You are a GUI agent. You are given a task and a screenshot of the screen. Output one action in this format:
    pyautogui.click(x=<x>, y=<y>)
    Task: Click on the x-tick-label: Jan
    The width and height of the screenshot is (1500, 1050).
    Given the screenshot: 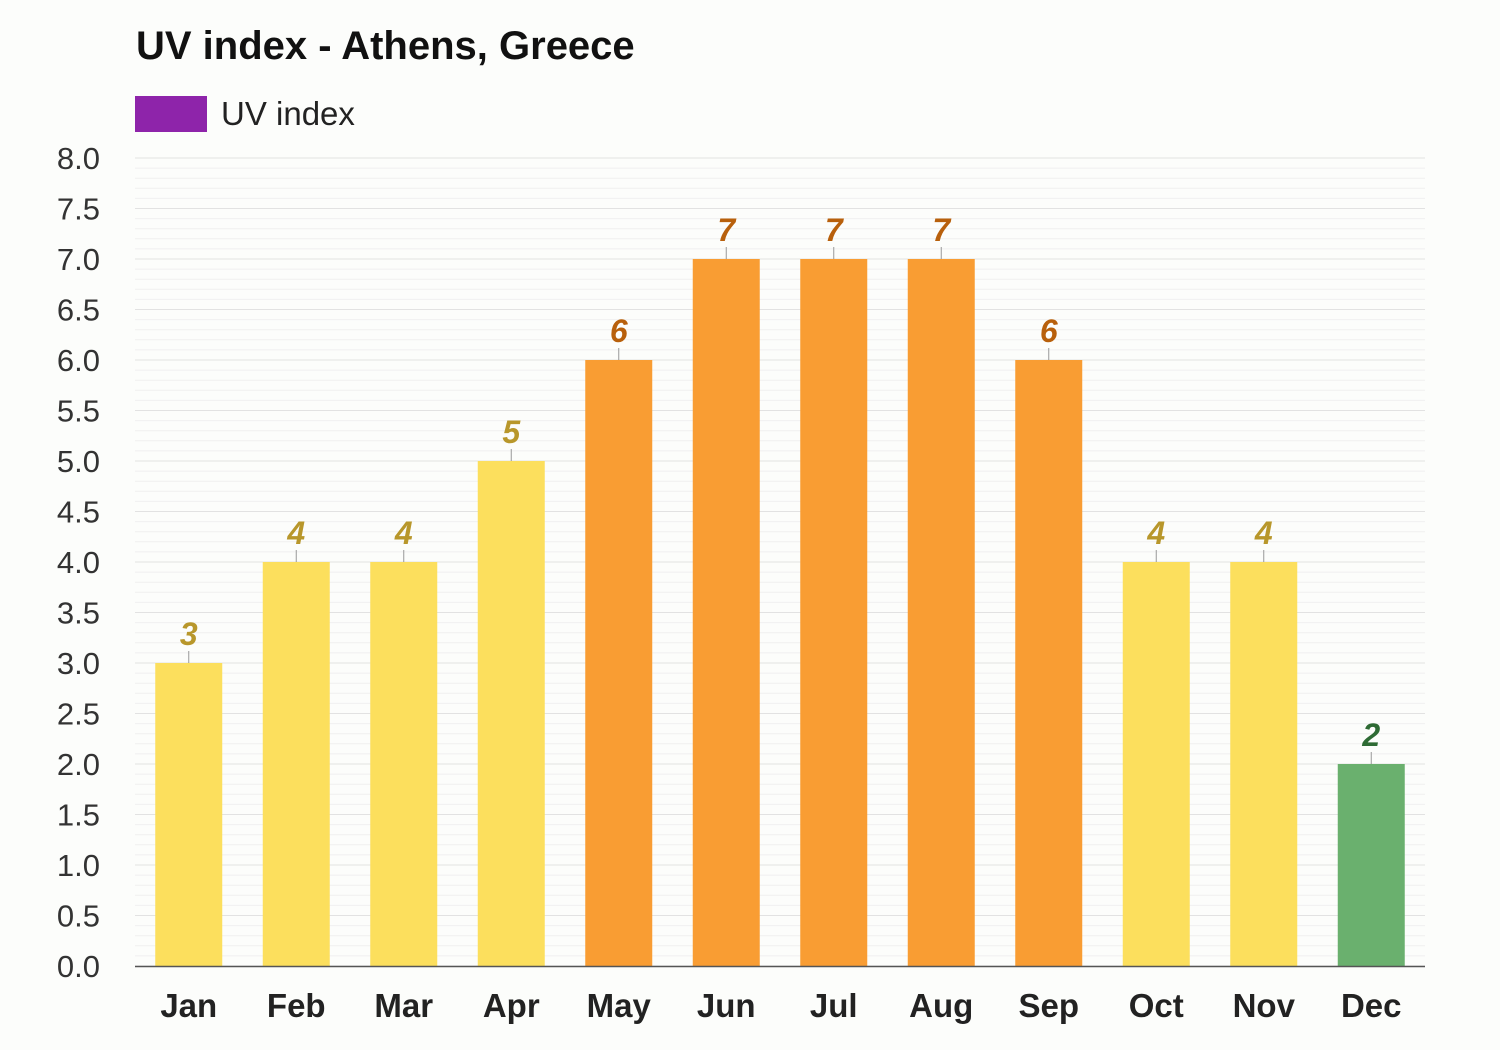 What is the action you would take?
    pyautogui.click(x=188, y=1005)
    